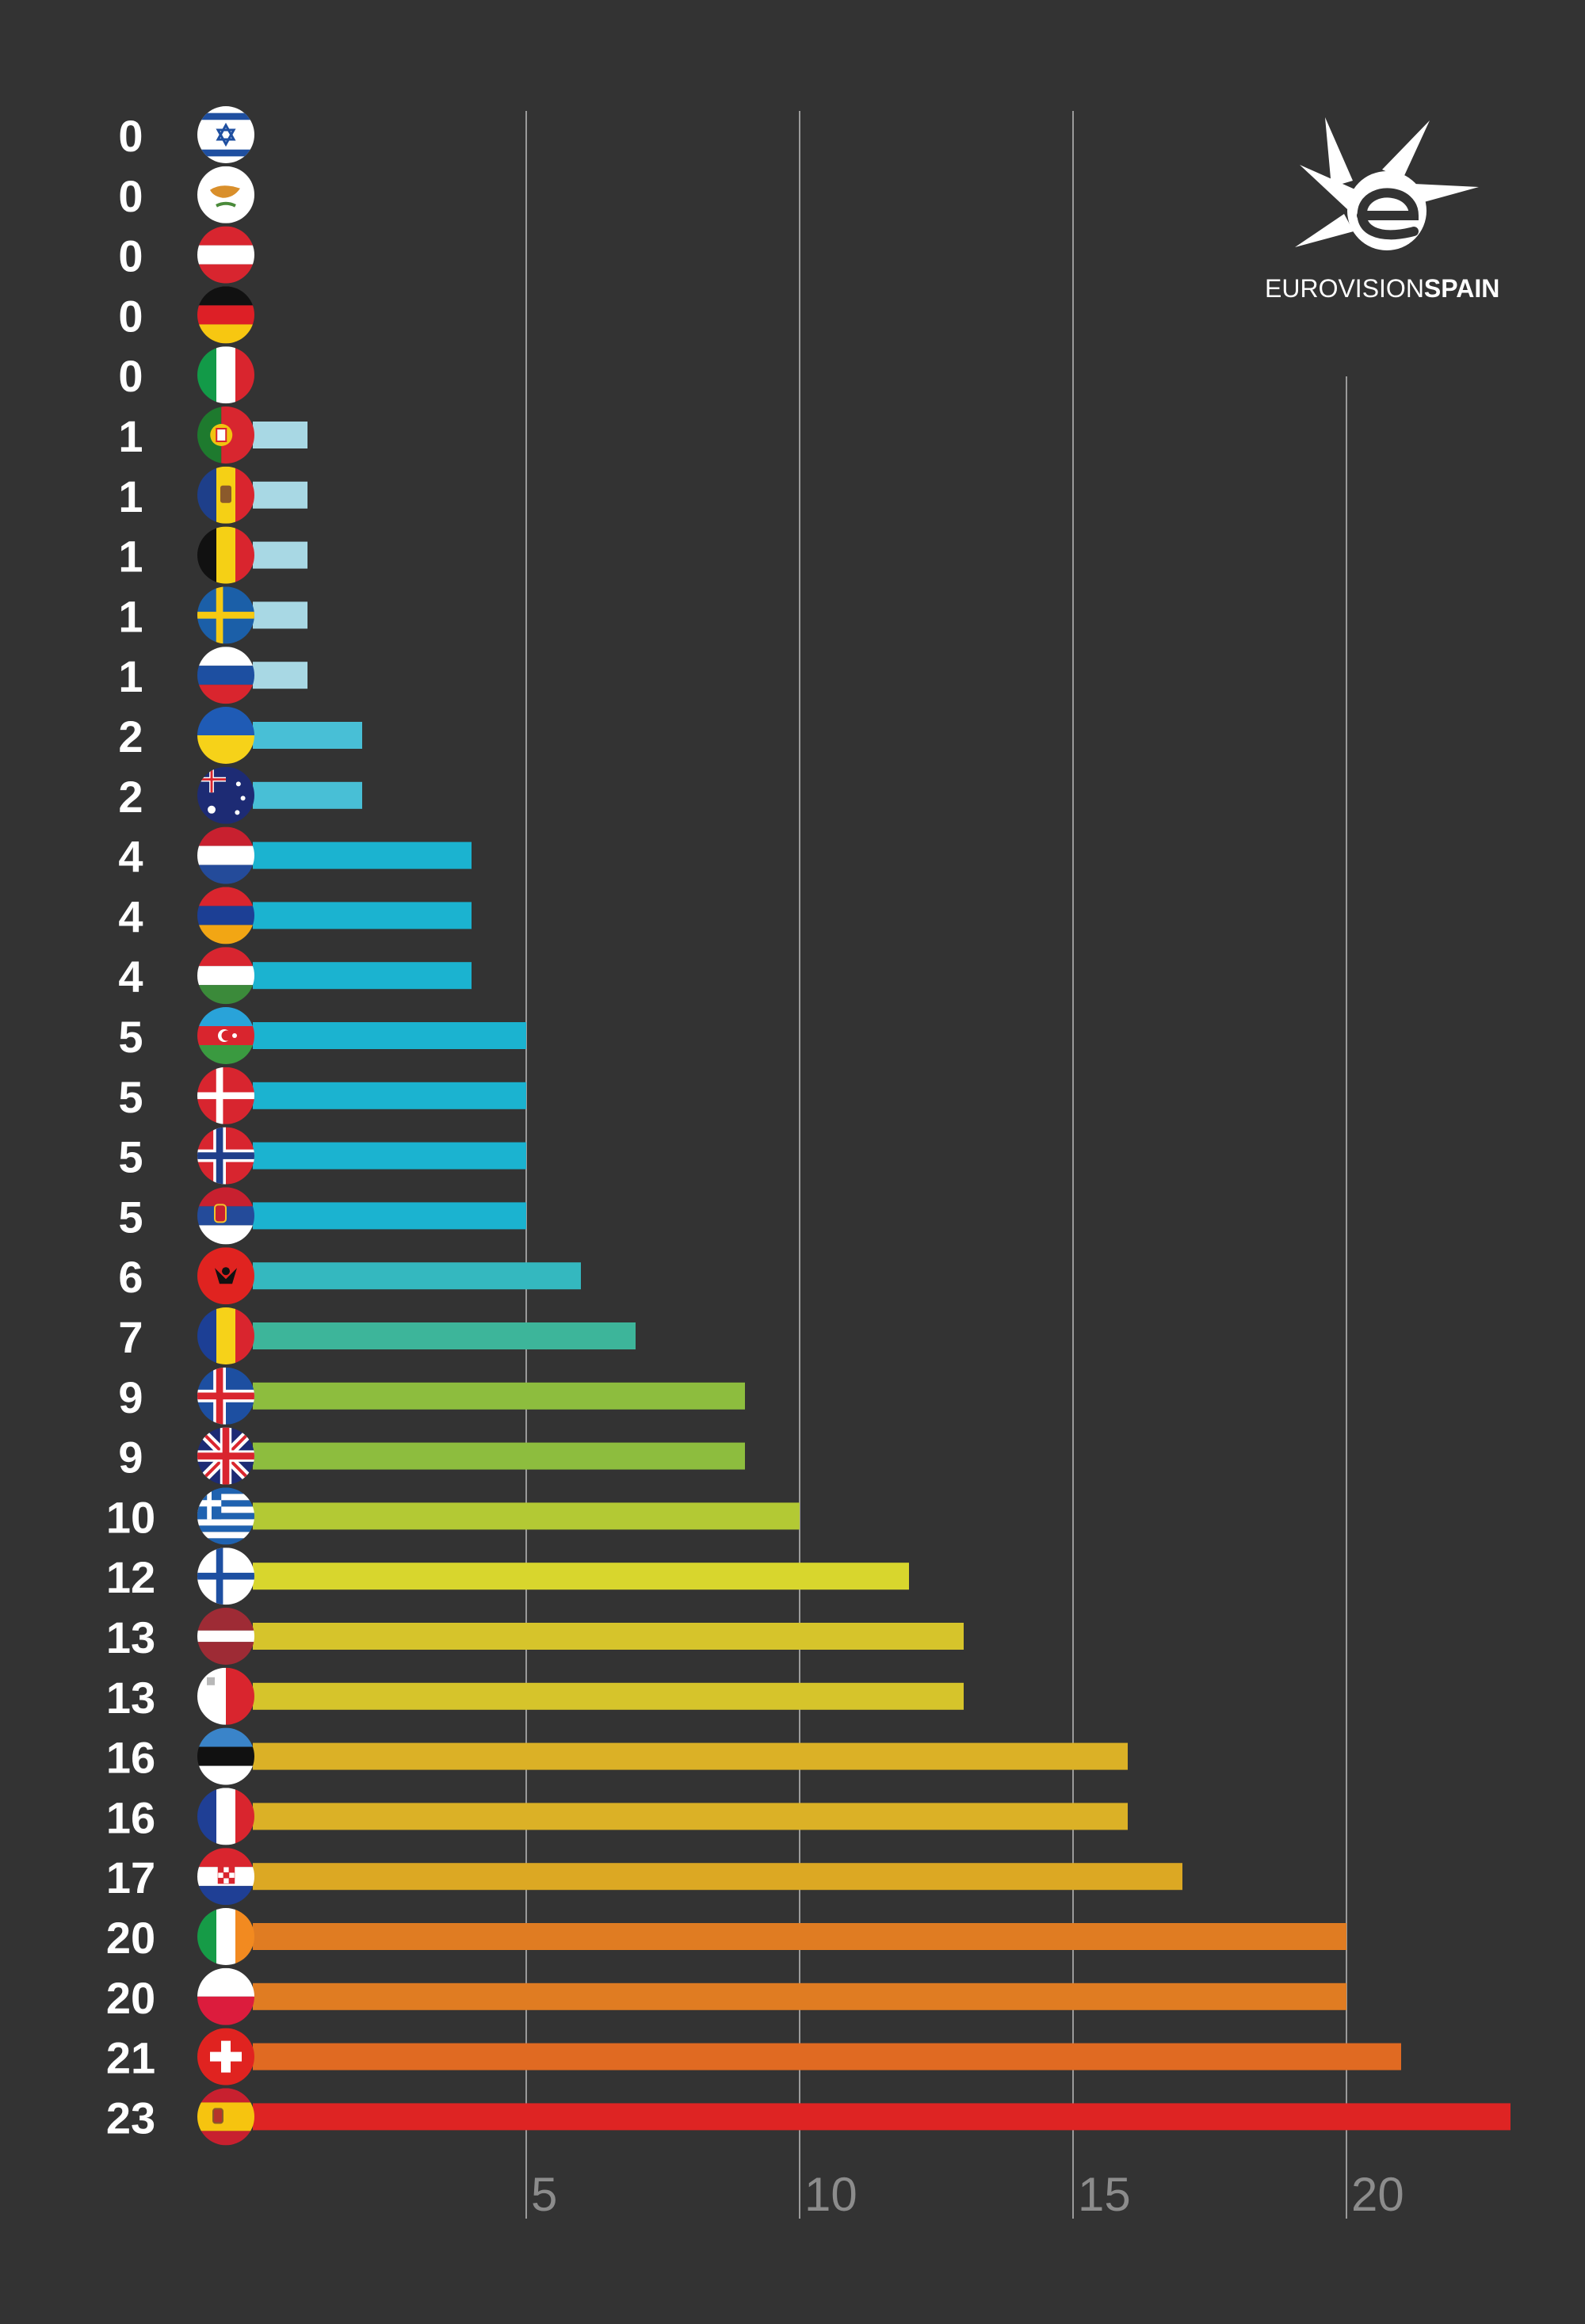 This screenshot has width=1585, height=2324. Describe the element at coordinates (130, 2118) in the screenshot. I see `value-label-spain: 23` at that location.